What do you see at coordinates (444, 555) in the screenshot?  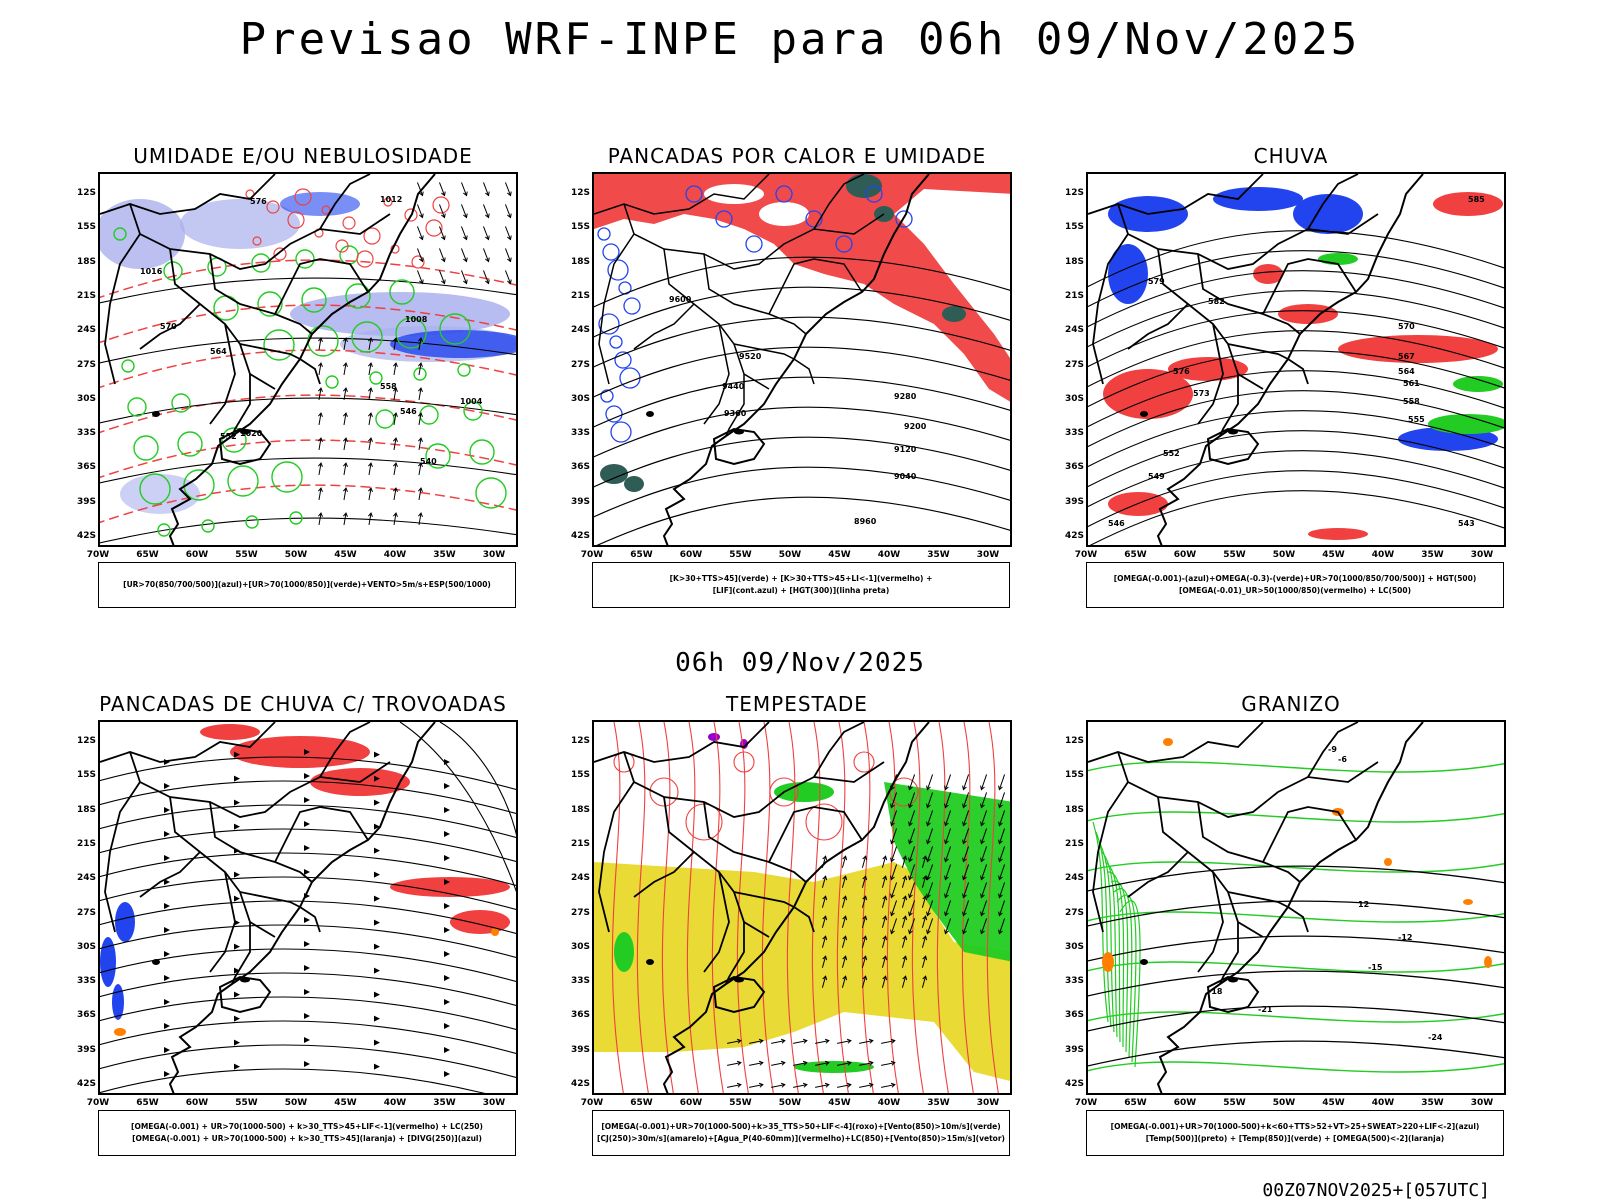 I see `lon-tick-label: 35W` at bounding box center [444, 555].